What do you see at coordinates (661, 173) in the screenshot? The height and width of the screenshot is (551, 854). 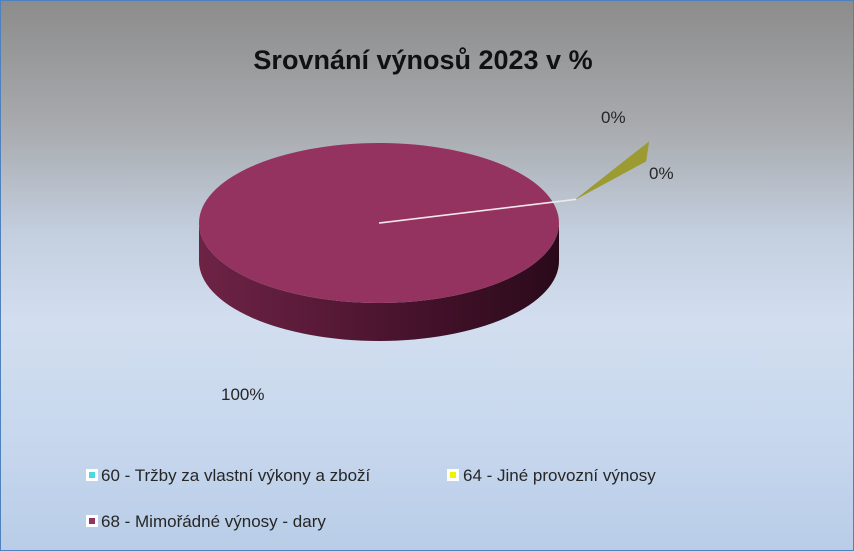 I see `data-label-1: 0%` at bounding box center [661, 173].